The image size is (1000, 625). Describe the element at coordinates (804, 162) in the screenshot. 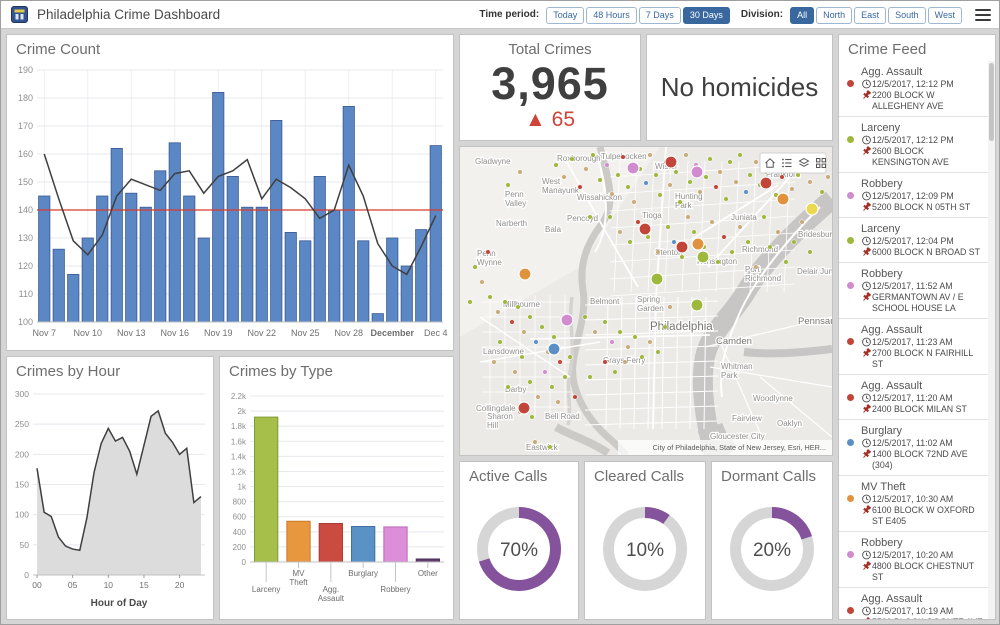

I see `layers-icon` at that location.